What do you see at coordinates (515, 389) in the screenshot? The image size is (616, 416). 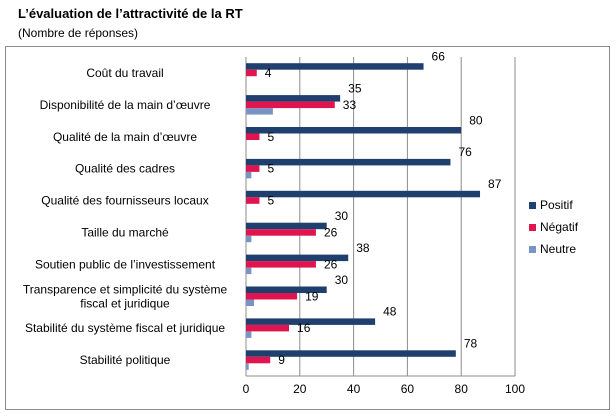 I see `x-tick-label: 100` at bounding box center [515, 389].